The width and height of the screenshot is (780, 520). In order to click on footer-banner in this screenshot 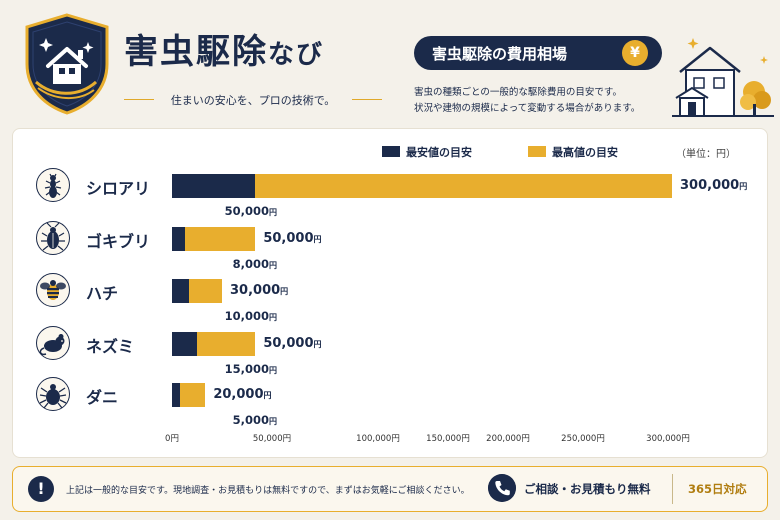, I will do `click(390, 489)`.